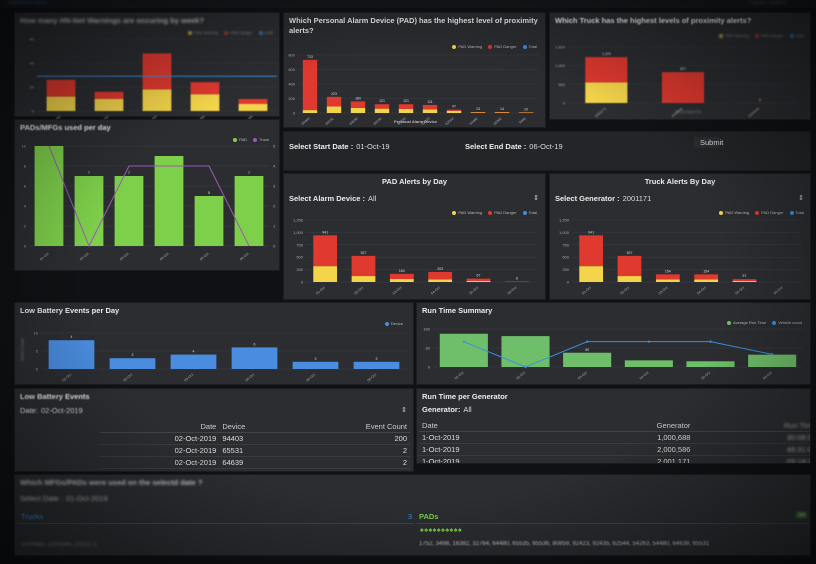 This screenshot has width=816, height=564. Describe the element at coordinates (546, 146) in the screenshot. I see `end-date-input: 06-Oct-19` at that location.